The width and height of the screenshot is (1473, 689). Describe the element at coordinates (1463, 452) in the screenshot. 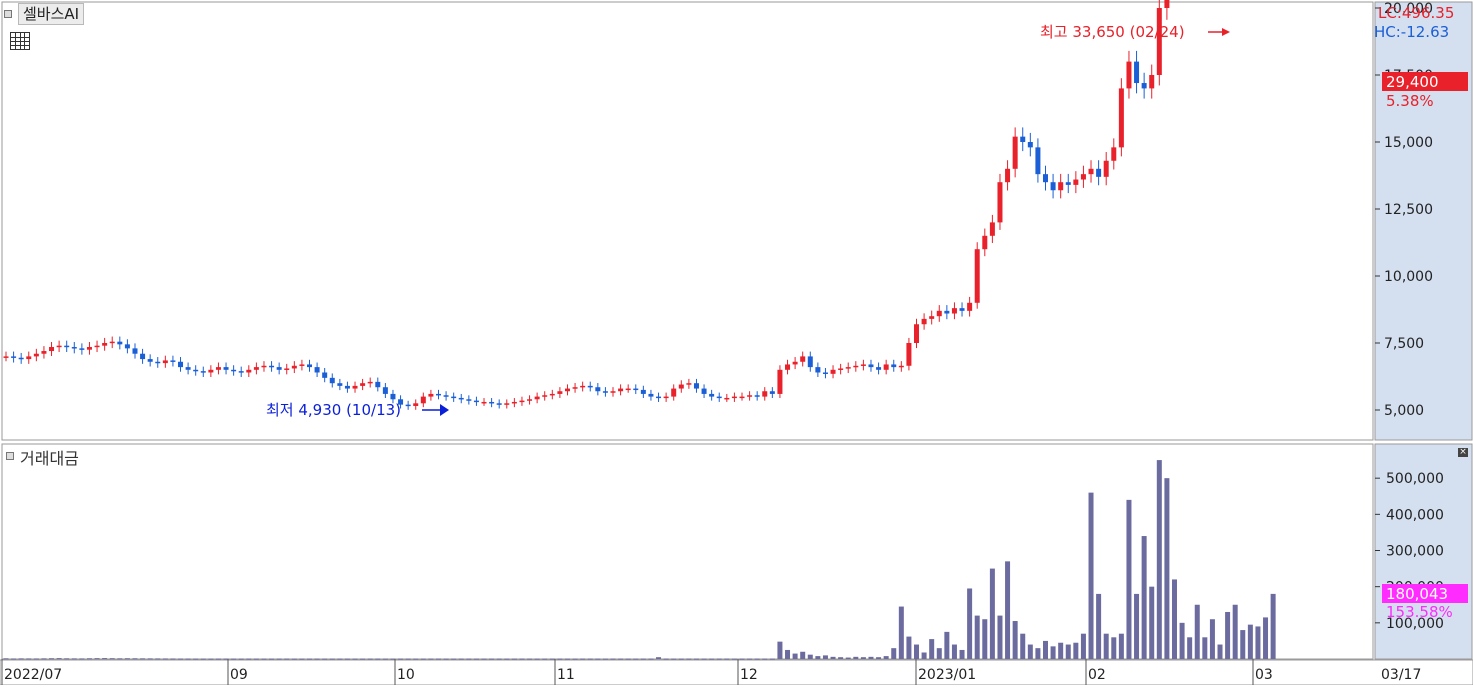

I see `close-panel-icon: ×` at that location.